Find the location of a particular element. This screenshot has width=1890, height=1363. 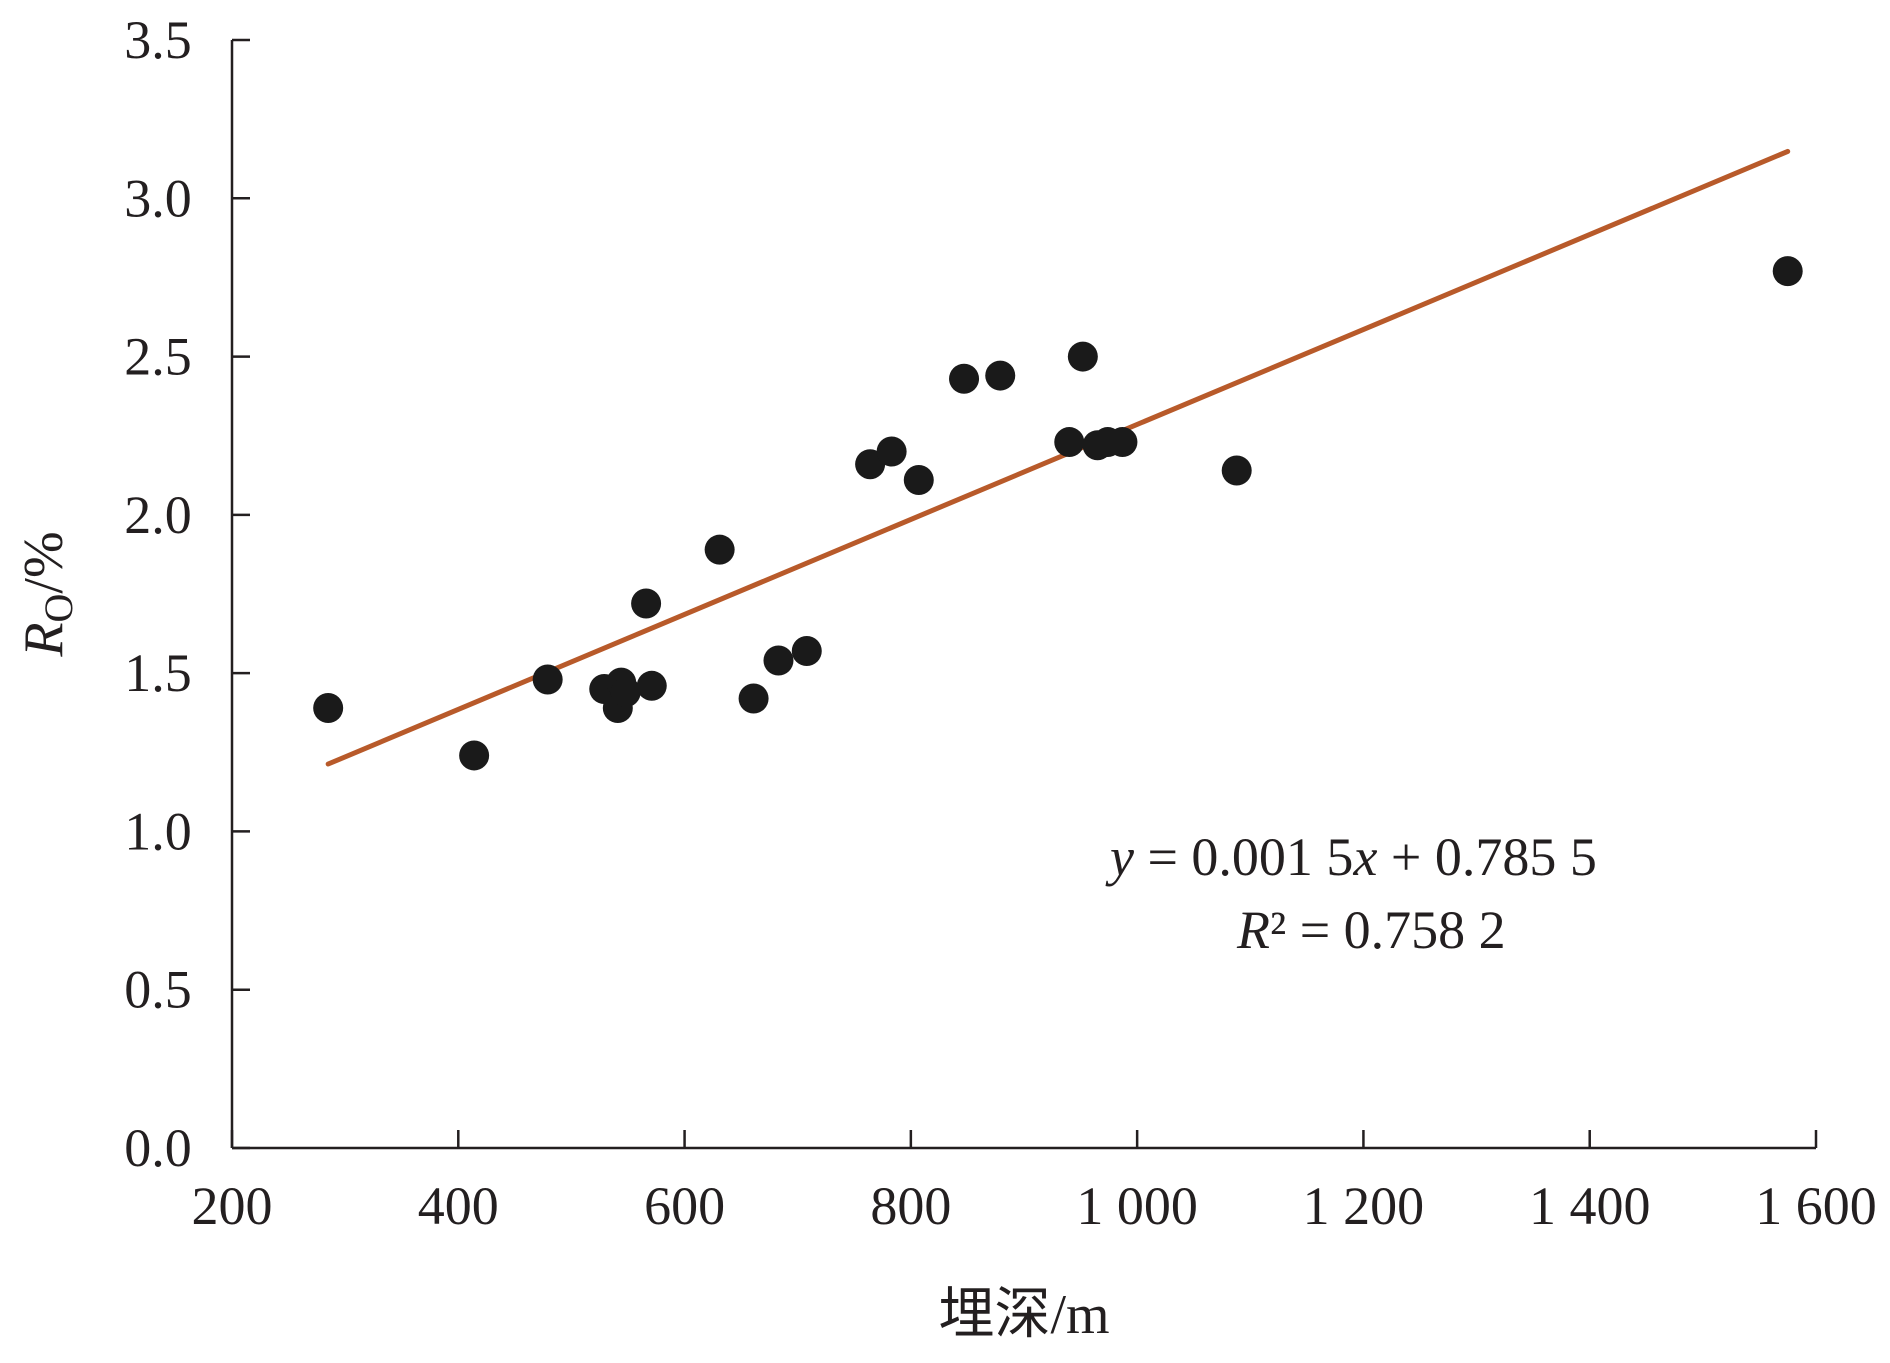

y-axis-title: RO/% is located at coordinates (47, 594).